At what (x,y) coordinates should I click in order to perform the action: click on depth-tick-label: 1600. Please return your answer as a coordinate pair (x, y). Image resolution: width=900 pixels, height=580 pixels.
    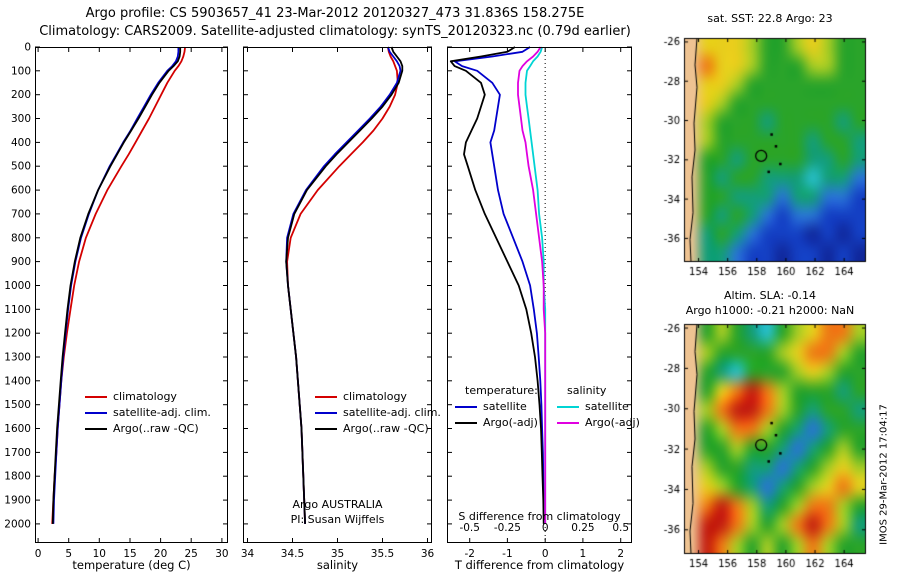
    Looking at the image, I should click on (17, 429).